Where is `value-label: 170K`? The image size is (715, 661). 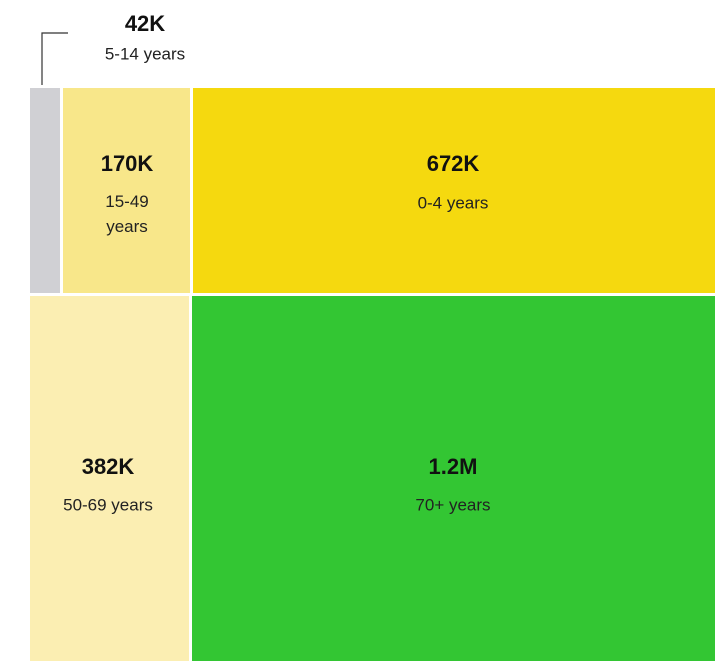 value-label: 170K is located at coordinates (127, 163).